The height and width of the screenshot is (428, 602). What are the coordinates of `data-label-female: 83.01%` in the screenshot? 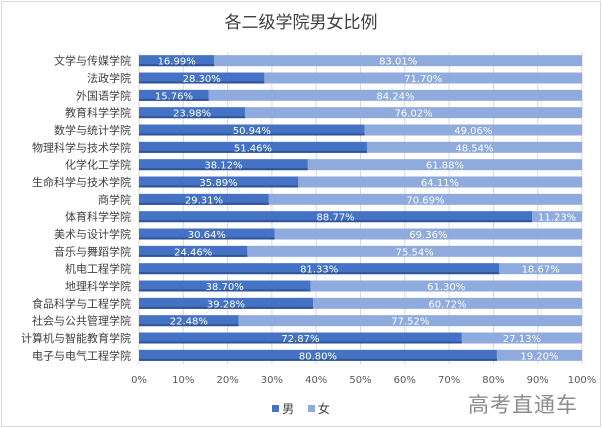 It's located at (398, 62).